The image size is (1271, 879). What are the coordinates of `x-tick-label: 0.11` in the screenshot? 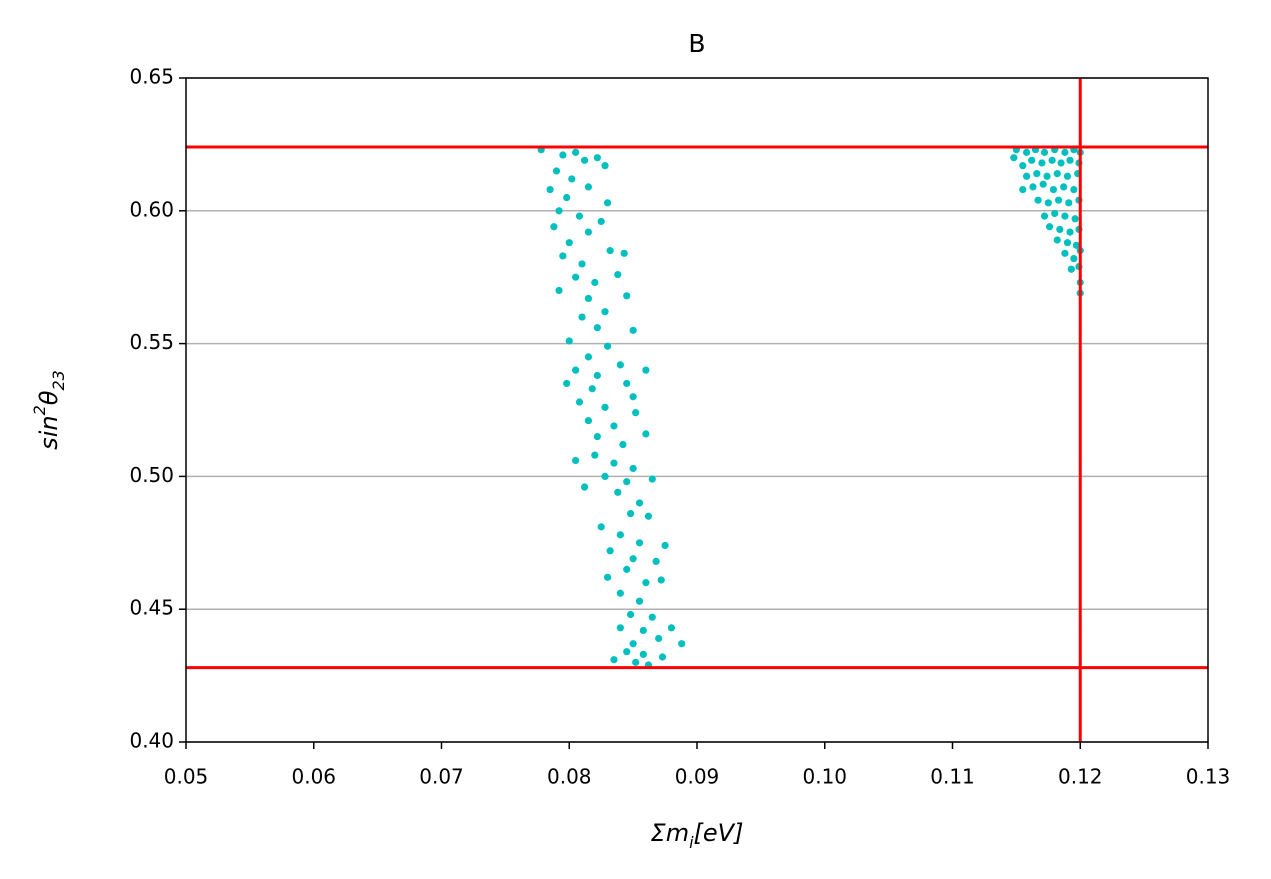 It's located at (952, 777).